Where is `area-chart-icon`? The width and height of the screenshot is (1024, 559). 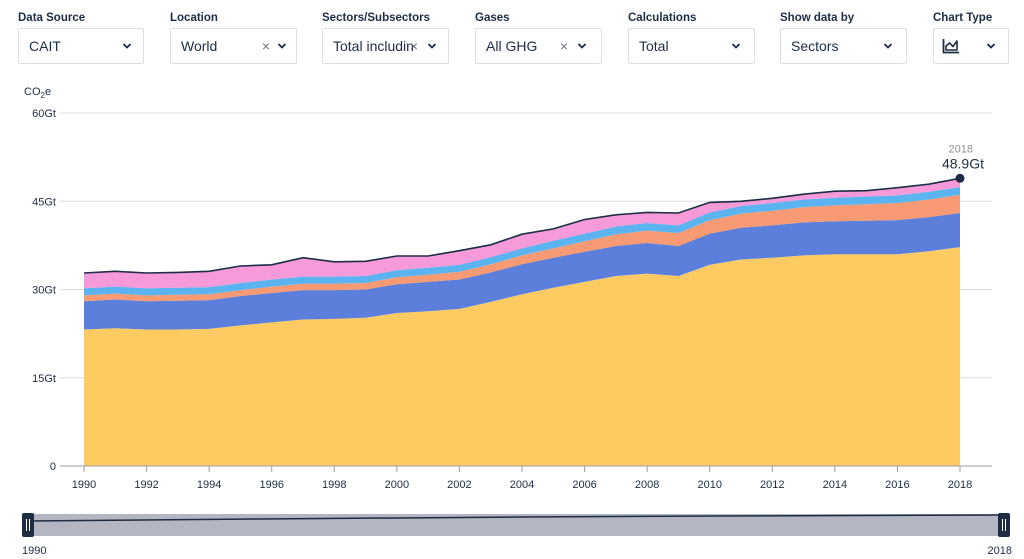
area-chart-icon is located at coordinates (950, 46).